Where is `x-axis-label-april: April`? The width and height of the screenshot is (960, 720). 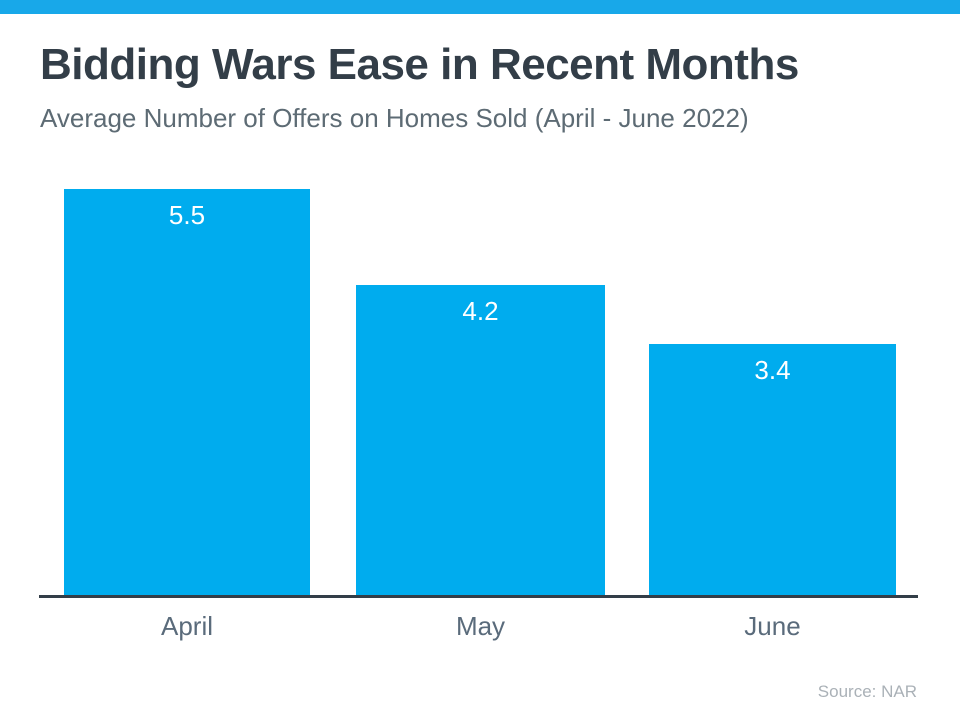
x-axis-label-april: April is located at coordinates (186, 626).